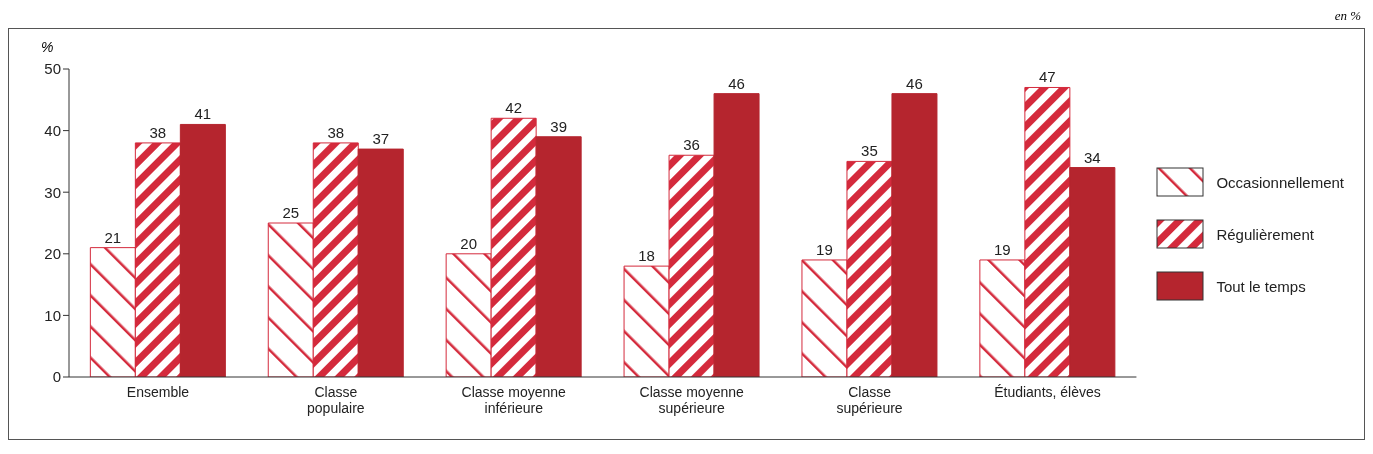 The height and width of the screenshot is (454, 1373). Describe the element at coordinates (52, 315) in the screenshot. I see `y-tick-label: 10` at that location.